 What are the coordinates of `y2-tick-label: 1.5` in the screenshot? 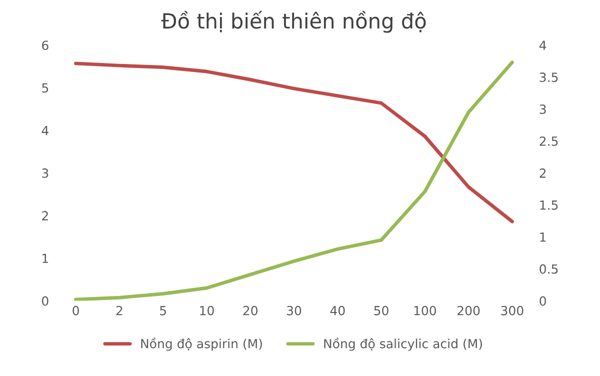 It's located at (549, 205).